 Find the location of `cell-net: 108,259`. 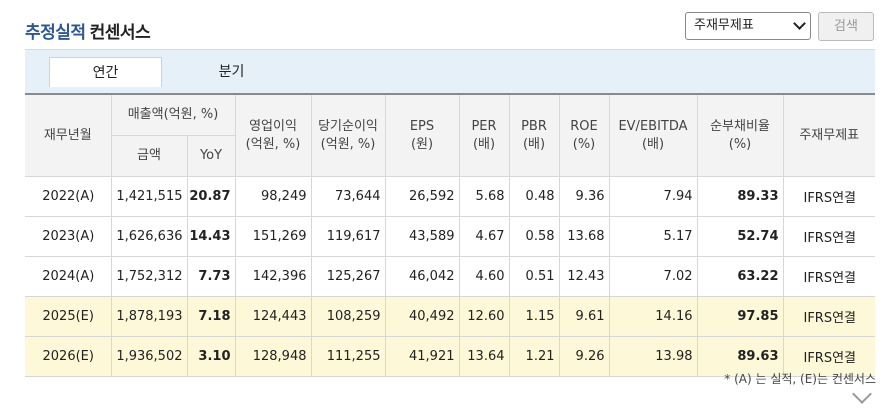

cell-net: 108,259 is located at coordinates (348, 316).